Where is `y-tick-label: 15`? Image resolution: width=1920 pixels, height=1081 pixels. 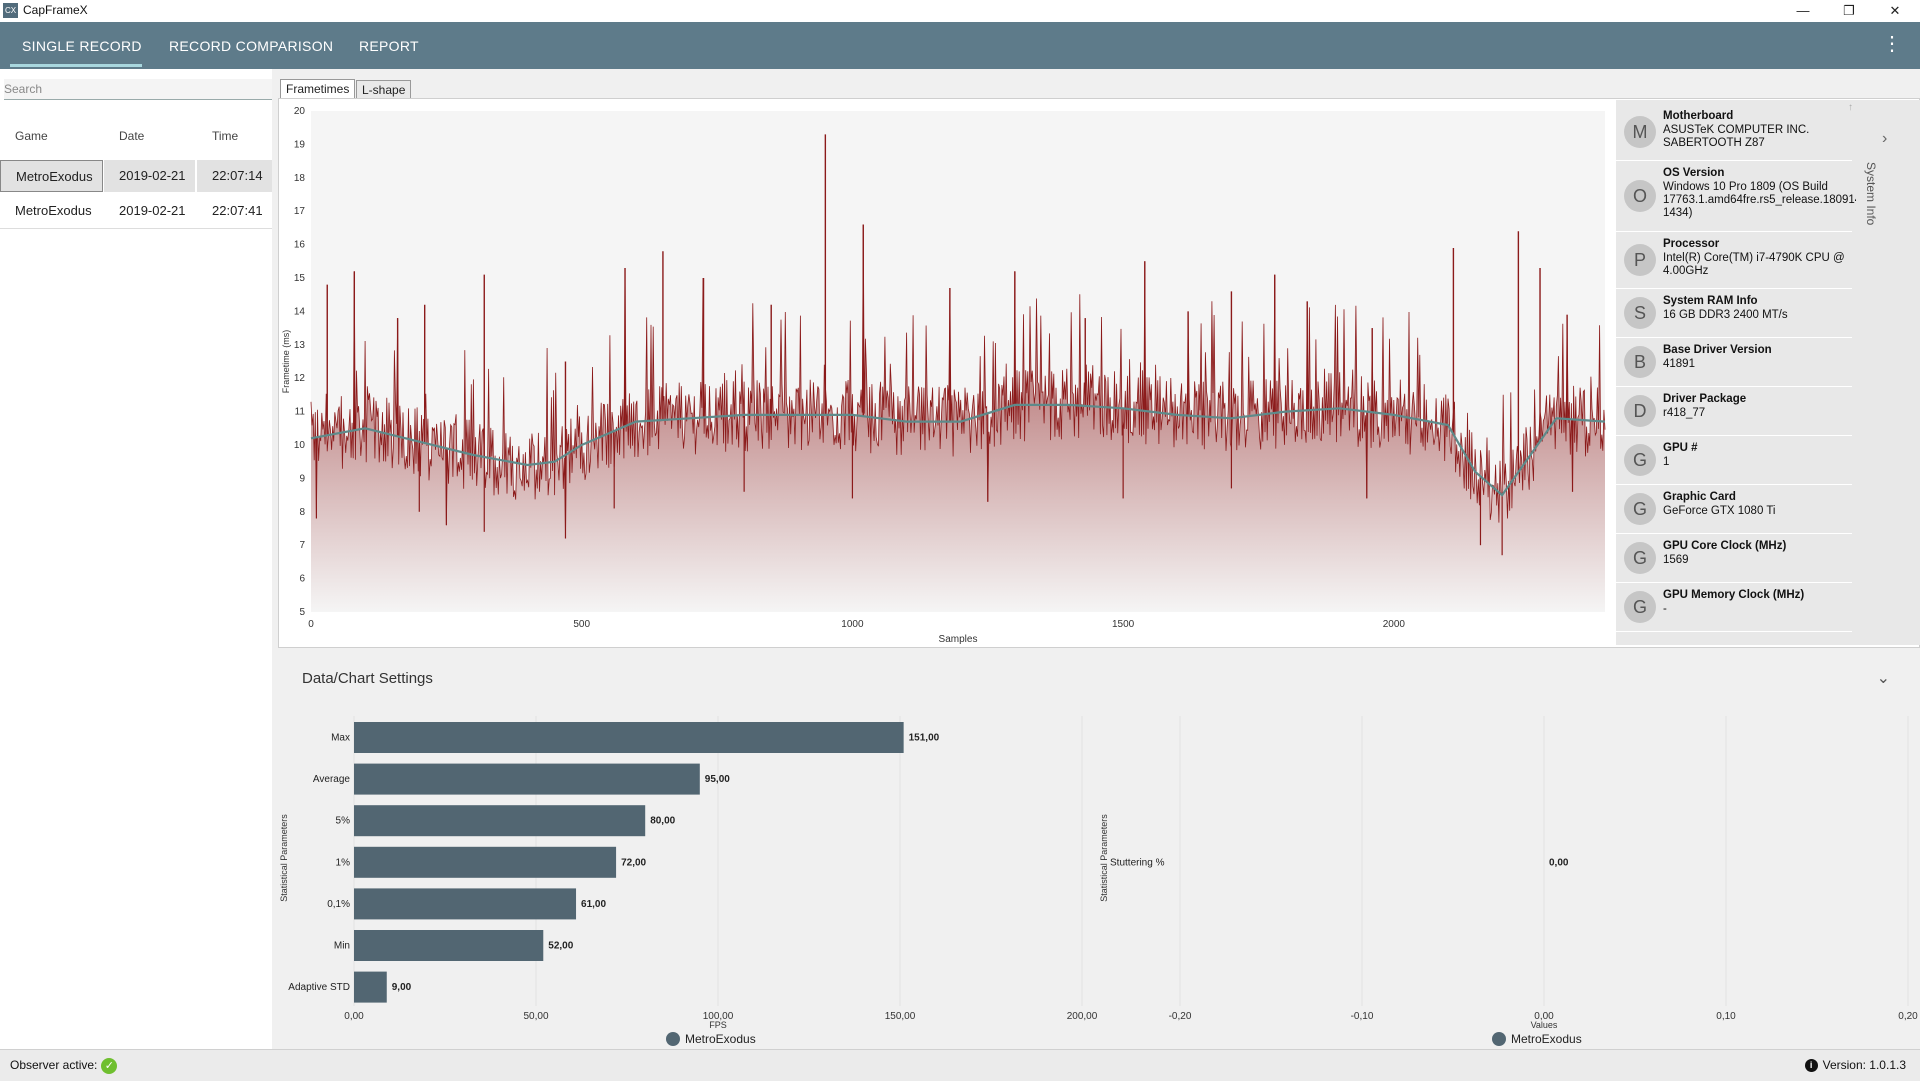 y-tick-label: 15 is located at coordinates (300, 278).